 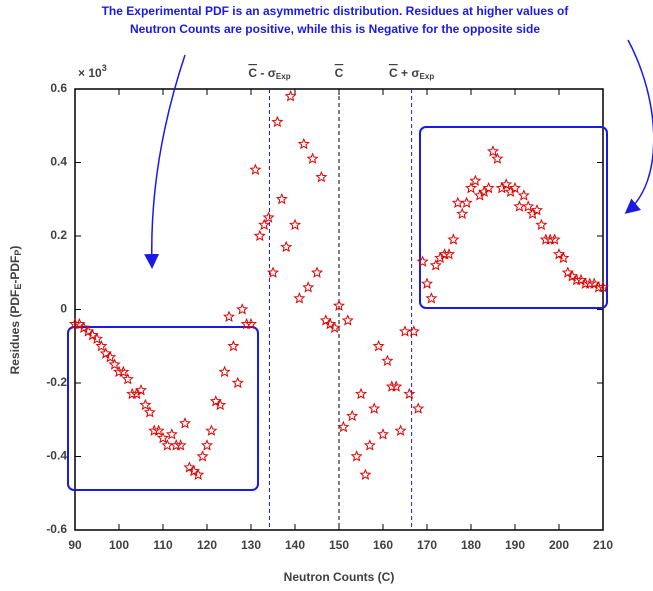 I want to click on x-tick-label: 210, so click(x=603, y=545).